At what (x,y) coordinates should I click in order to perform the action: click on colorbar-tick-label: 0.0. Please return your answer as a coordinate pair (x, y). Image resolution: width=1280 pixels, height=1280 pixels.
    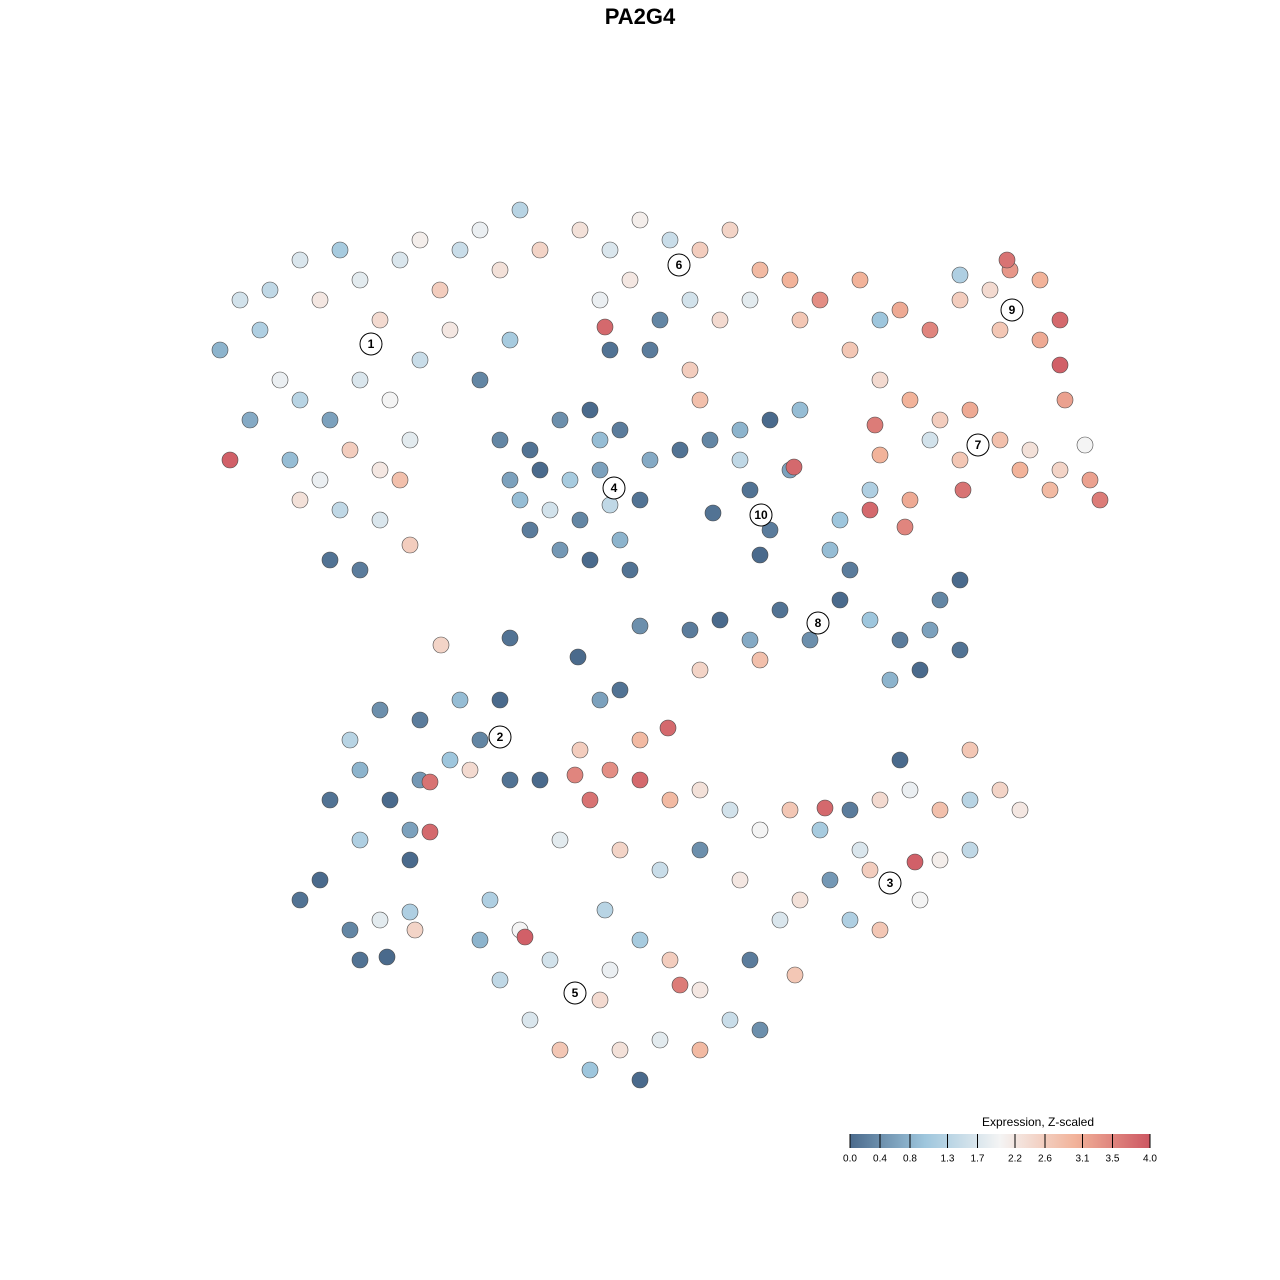
    Looking at the image, I should click on (850, 1159).